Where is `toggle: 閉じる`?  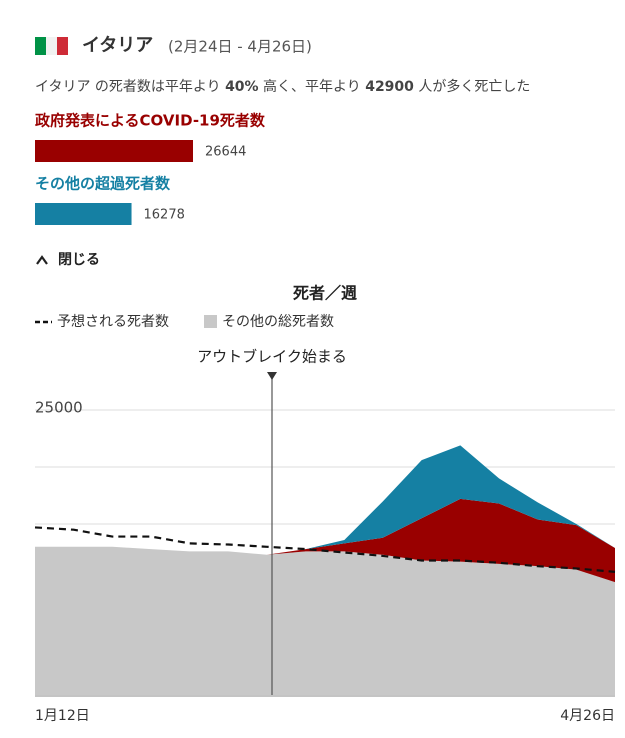 toggle: 閉じる is located at coordinates (68, 260).